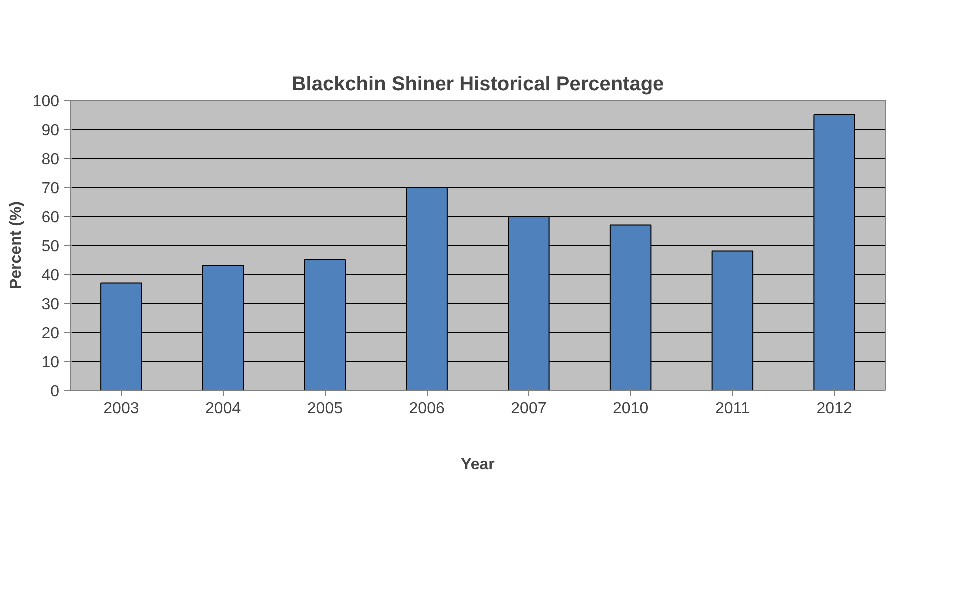 The width and height of the screenshot is (969, 607). What do you see at coordinates (51, 160) in the screenshot?
I see `y-tick-label: 80` at bounding box center [51, 160].